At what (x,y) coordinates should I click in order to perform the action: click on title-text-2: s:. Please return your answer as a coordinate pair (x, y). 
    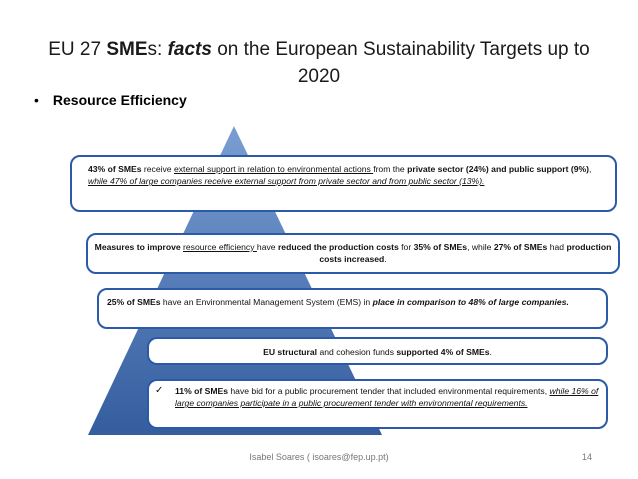
    Looking at the image, I should click on (157, 49).